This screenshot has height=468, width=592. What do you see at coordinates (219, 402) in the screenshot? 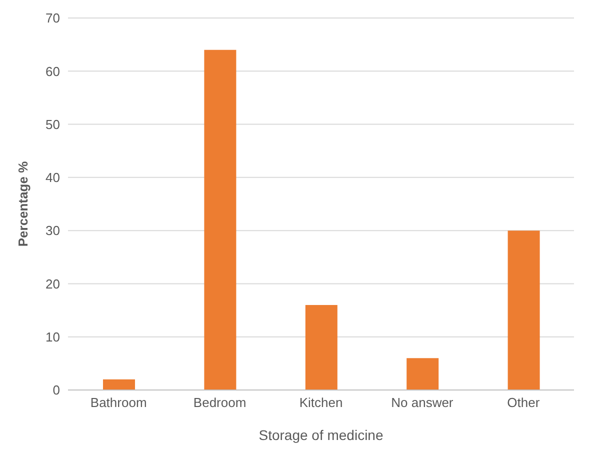
I see `x-tick-label: Bedroom` at bounding box center [219, 402].